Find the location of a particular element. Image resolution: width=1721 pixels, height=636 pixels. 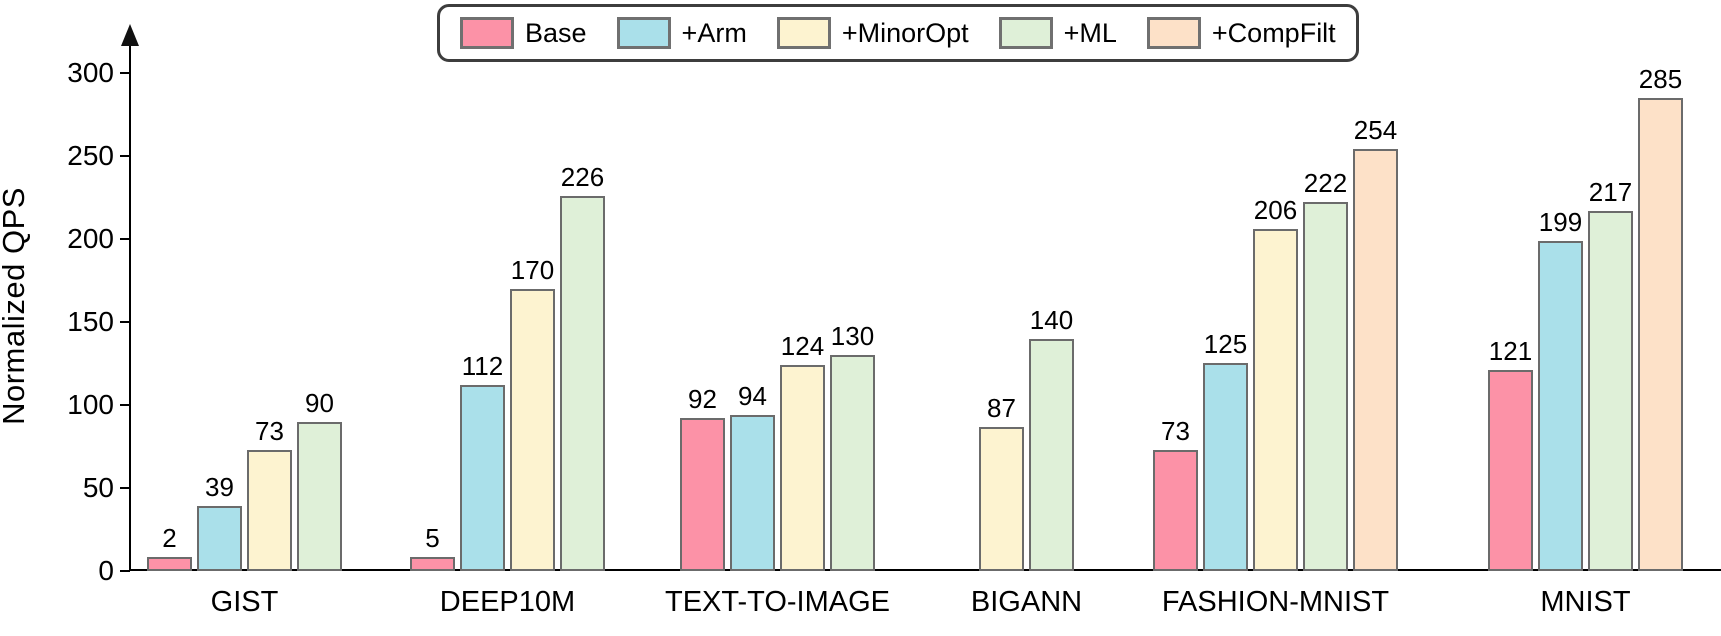

y-axis-title: Normalized QPS is located at coordinates (15, 306).